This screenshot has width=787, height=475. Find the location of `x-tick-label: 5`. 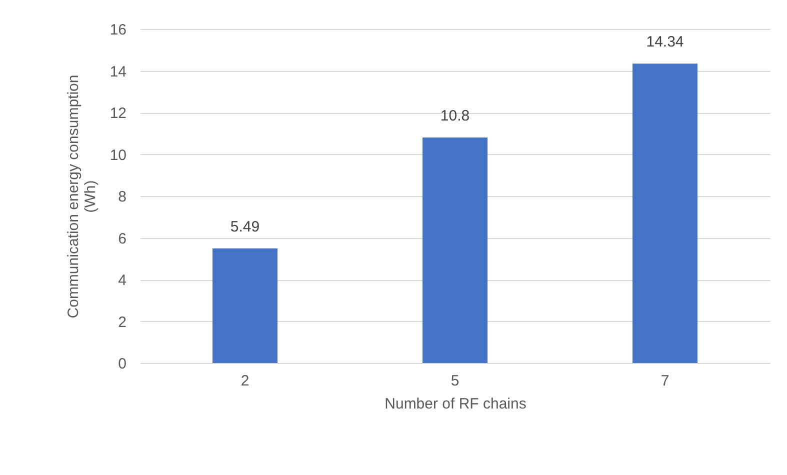

x-tick-label: 5 is located at coordinates (455, 381).